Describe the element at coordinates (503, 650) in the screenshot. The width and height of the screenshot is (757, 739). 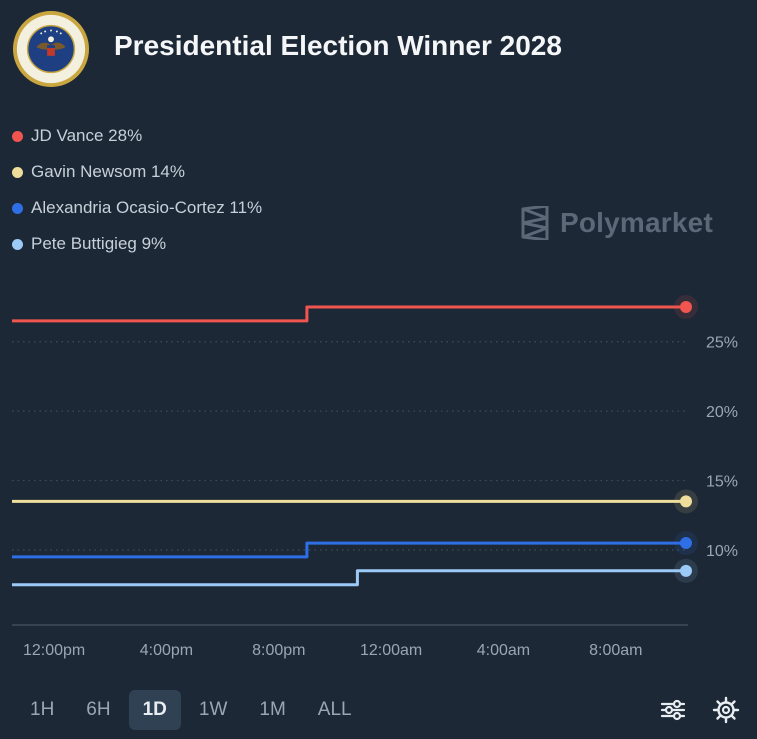
I see `x-tick-label: 4:00am` at that location.